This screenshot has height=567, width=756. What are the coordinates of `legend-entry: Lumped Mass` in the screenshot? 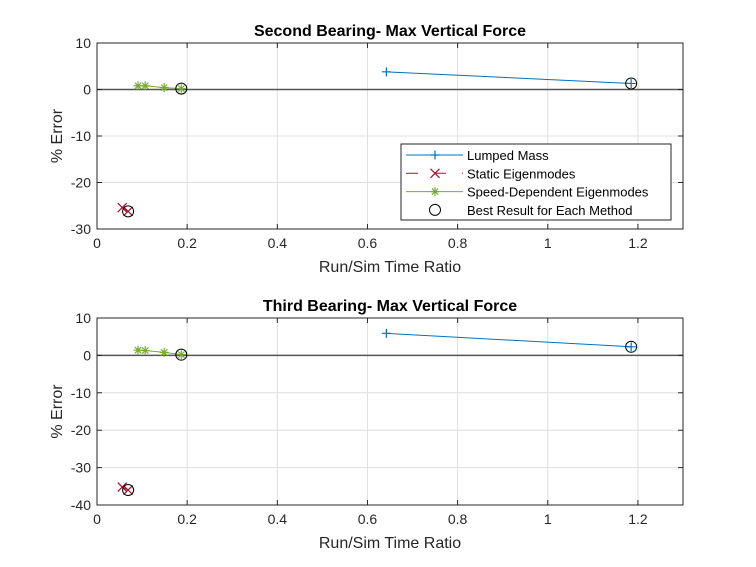 It's located at (477, 155).